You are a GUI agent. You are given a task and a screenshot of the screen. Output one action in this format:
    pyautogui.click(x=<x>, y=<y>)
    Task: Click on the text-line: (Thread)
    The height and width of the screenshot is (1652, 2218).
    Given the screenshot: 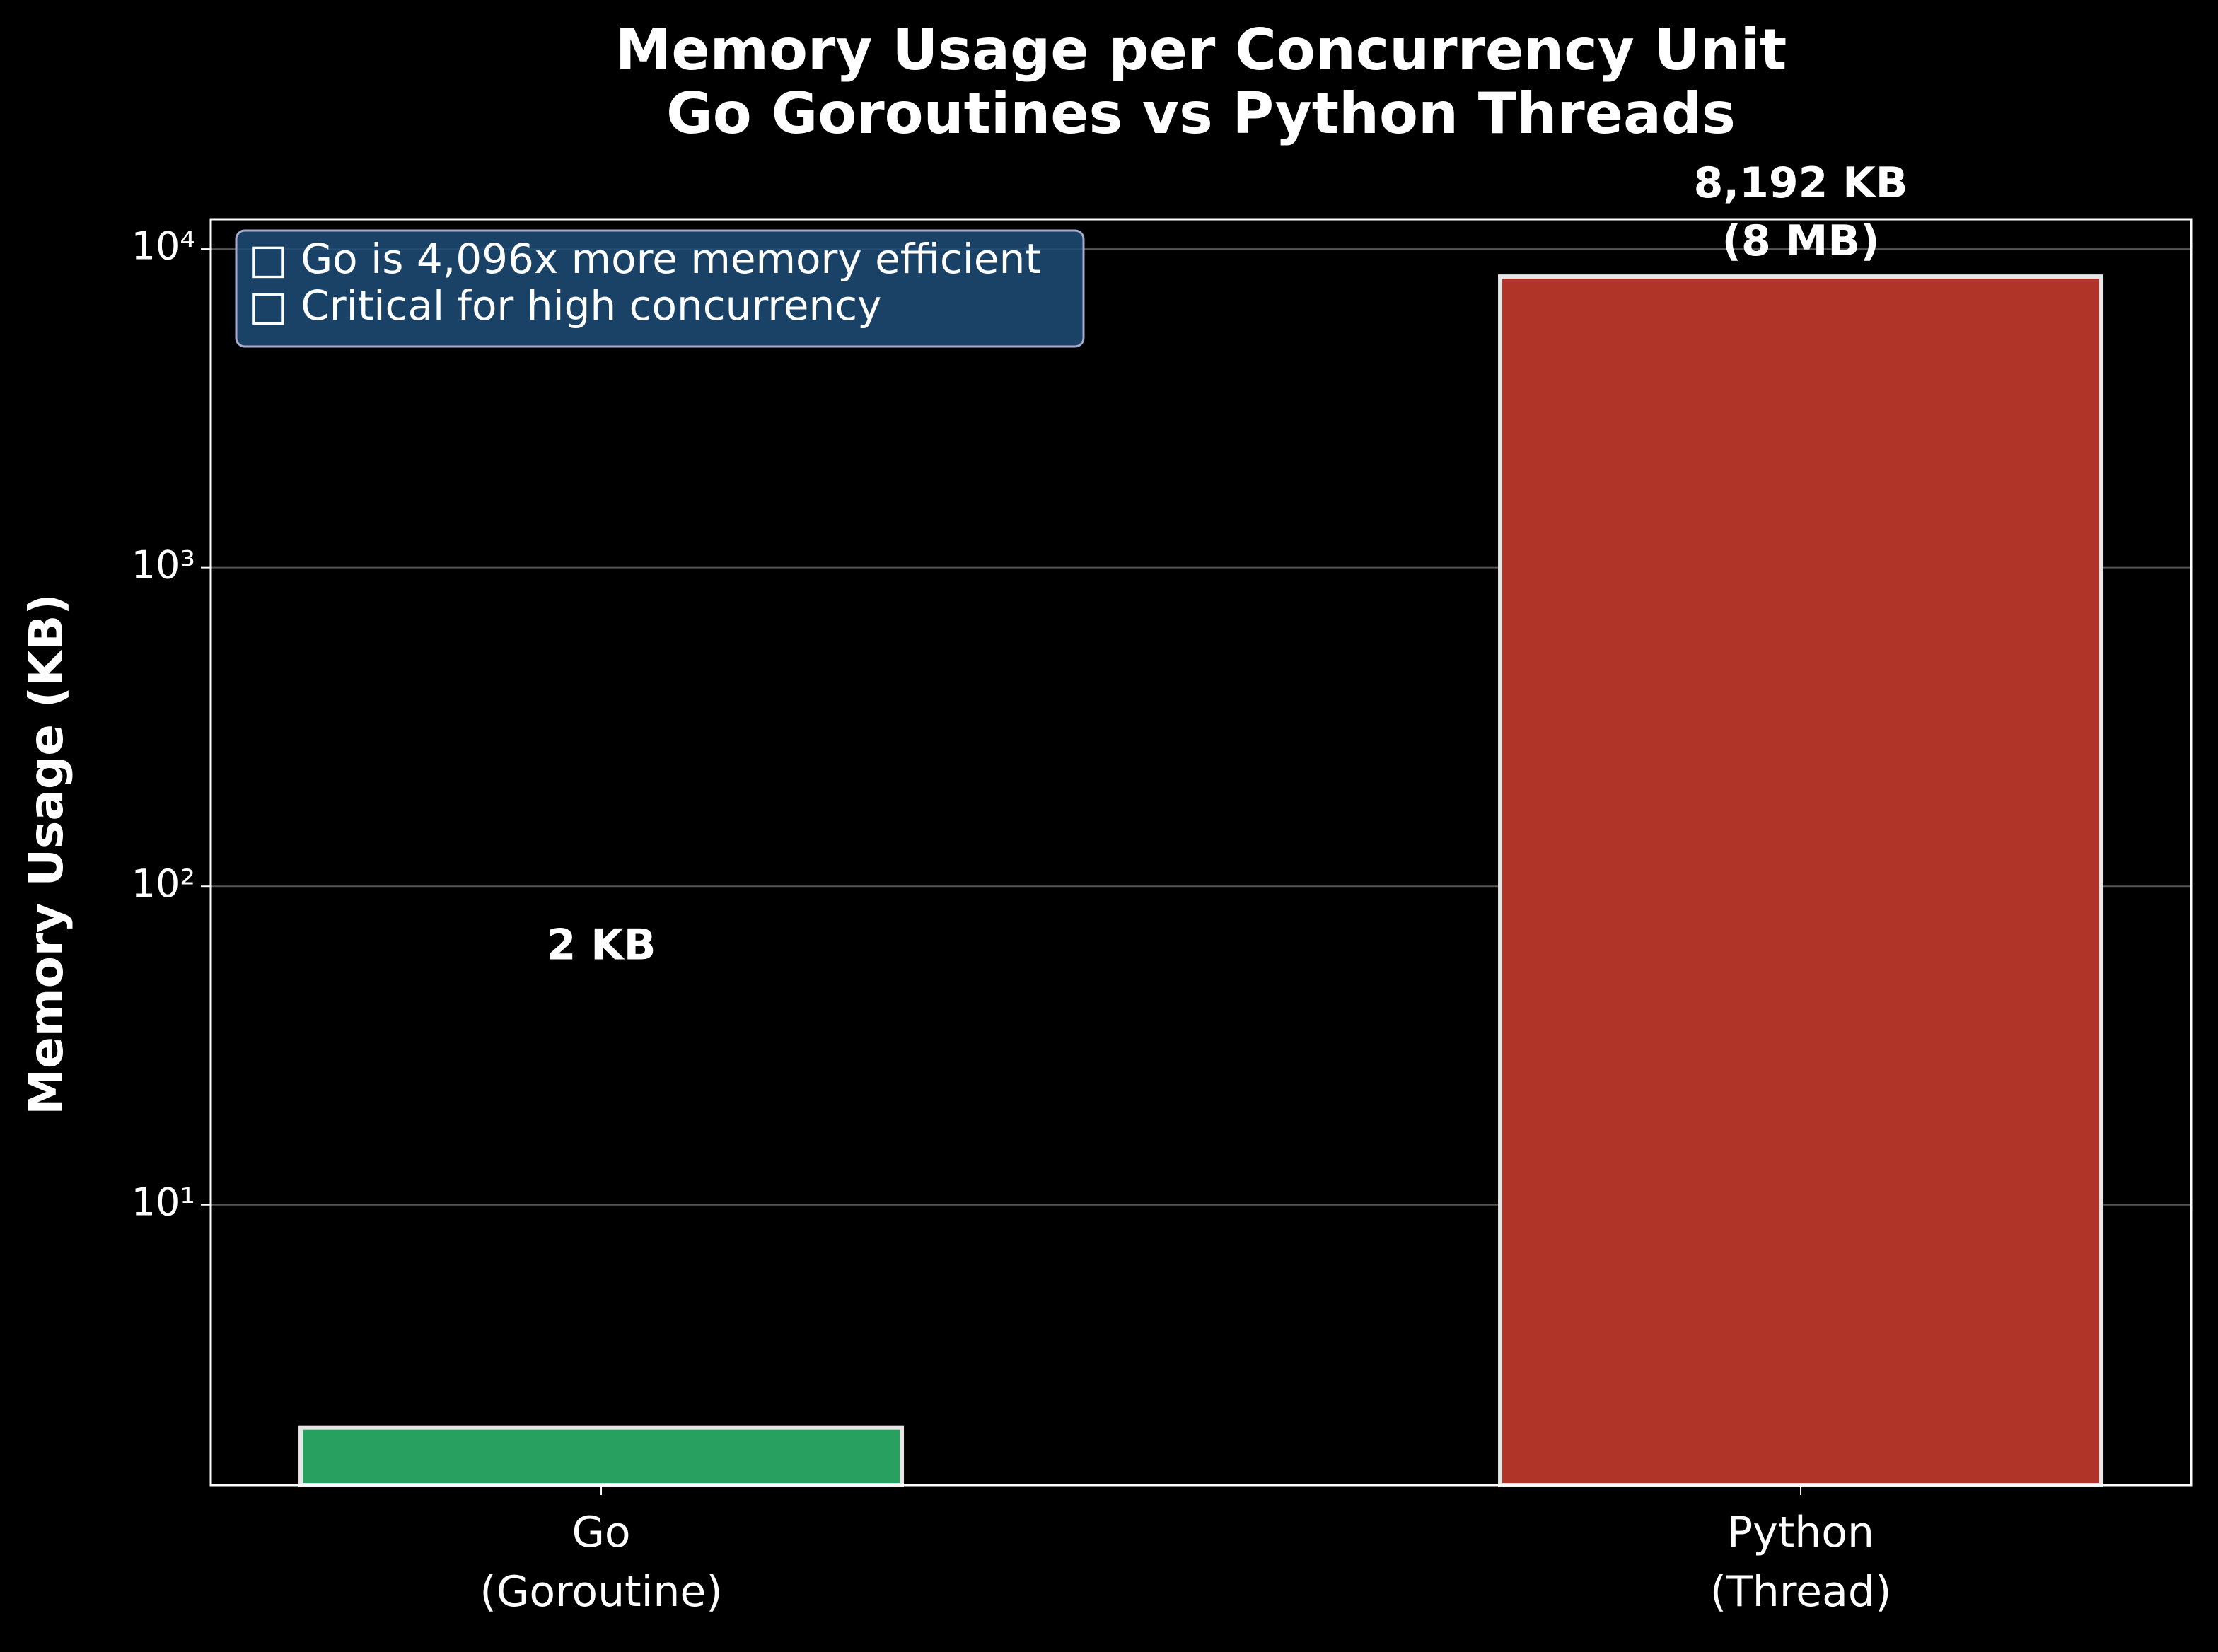 What is the action you would take?
    pyautogui.click(x=1801, y=1592)
    